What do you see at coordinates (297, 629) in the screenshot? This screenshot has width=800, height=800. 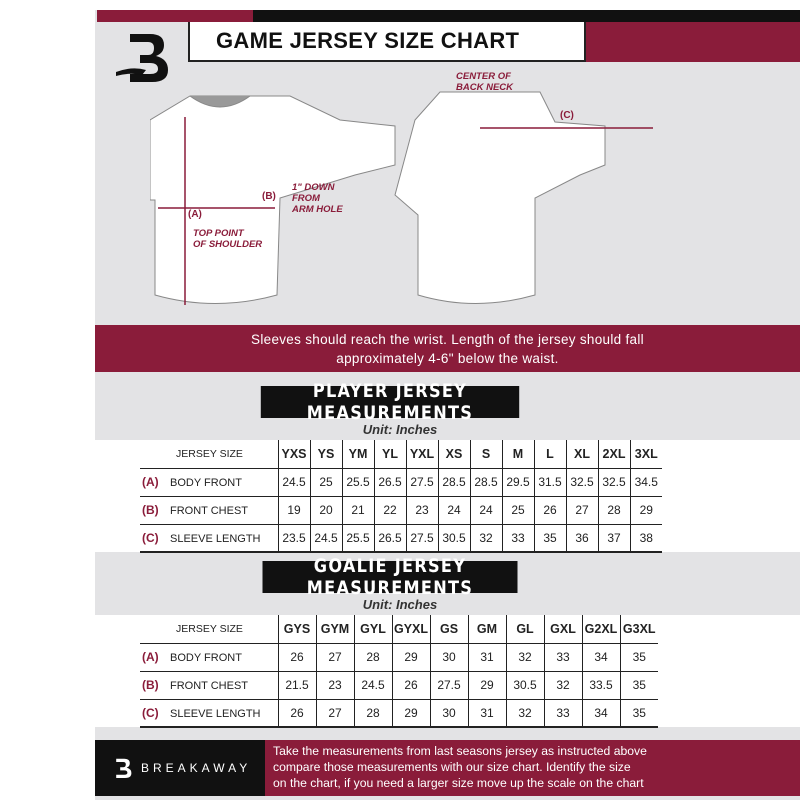 I see `size-header-cell: GYS` at bounding box center [297, 629].